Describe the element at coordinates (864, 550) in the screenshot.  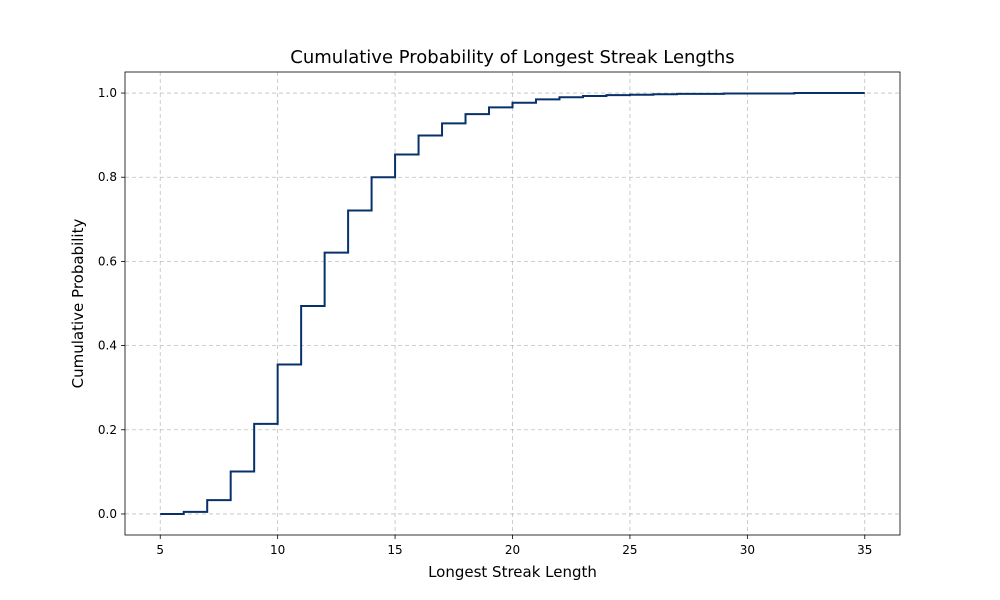
I see `x-tick-label: 35` at that location.